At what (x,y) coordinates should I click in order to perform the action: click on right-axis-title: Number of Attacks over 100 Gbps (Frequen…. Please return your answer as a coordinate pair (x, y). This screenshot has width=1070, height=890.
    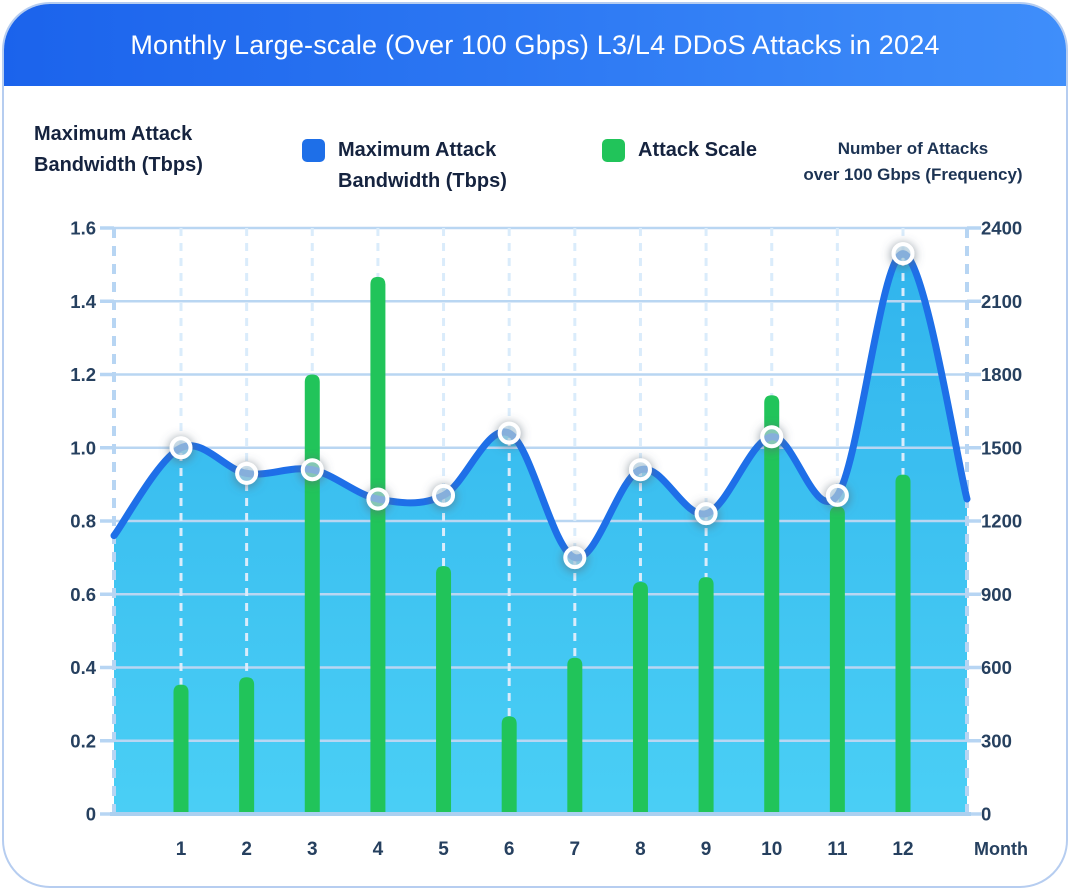
    Looking at the image, I should click on (913, 162).